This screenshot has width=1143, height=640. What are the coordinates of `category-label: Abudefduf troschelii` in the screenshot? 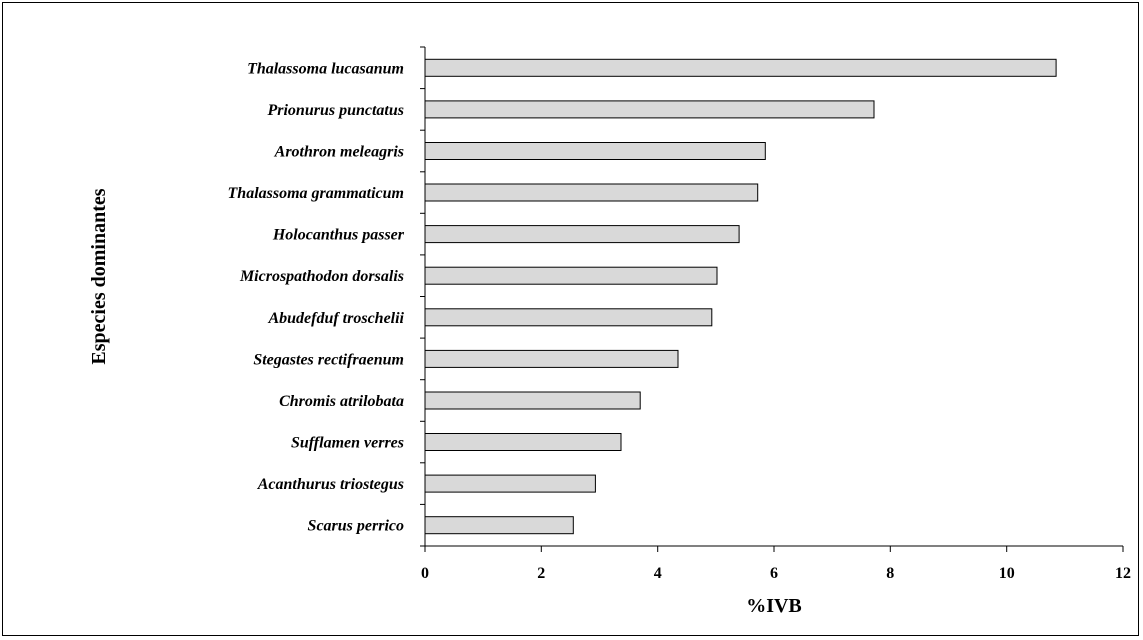 It's located at (335, 318).